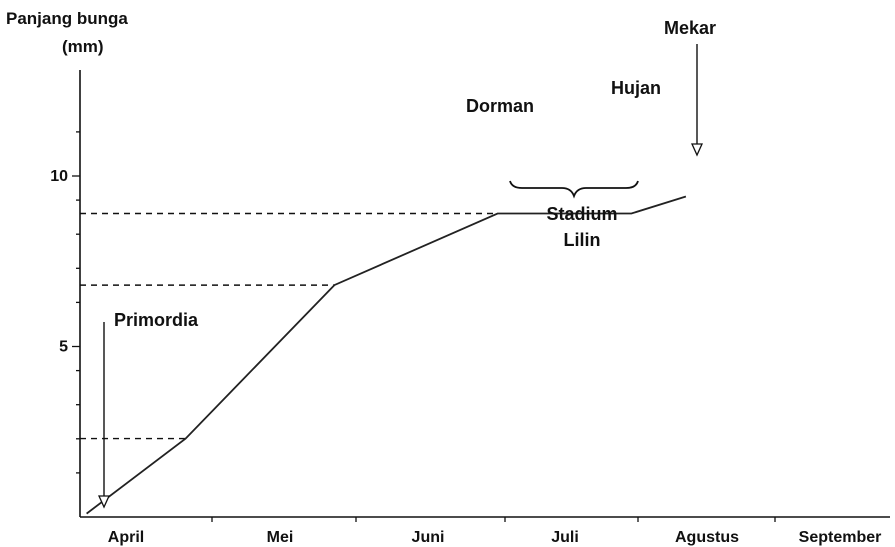 The height and width of the screenshot is (547, 895). What do you see at coordinates (59, 176) in the screenshot?
I see `y-tick-label-10: 10` at bounding box center [59, 176].